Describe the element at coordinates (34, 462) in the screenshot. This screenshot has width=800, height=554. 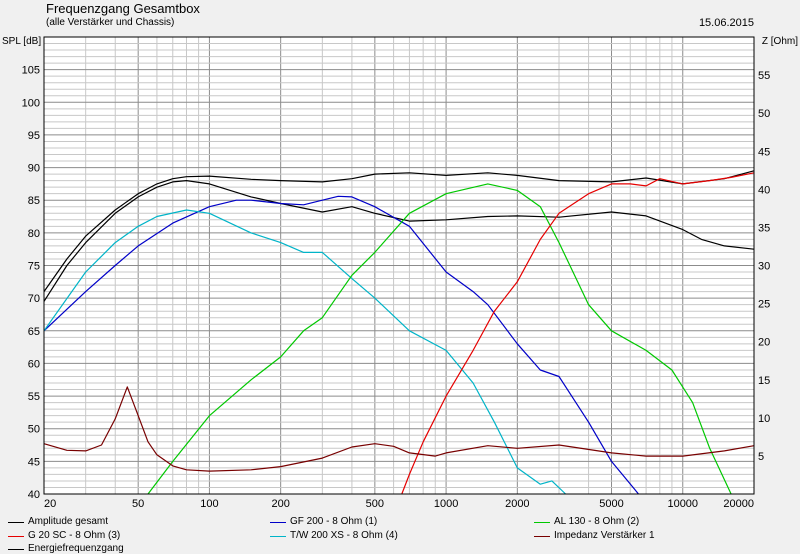
I see `y-tick-label: 45` at that location.